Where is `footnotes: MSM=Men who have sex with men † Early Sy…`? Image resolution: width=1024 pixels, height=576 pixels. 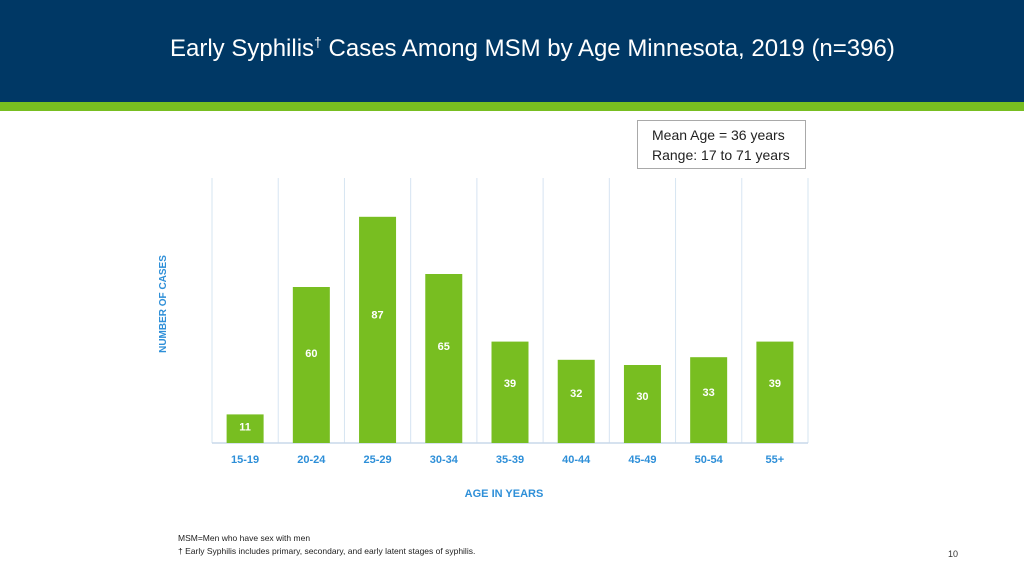
footnotes: MSM=Men who have sex with men † Early Sy… is located at coordinates (326, 545).